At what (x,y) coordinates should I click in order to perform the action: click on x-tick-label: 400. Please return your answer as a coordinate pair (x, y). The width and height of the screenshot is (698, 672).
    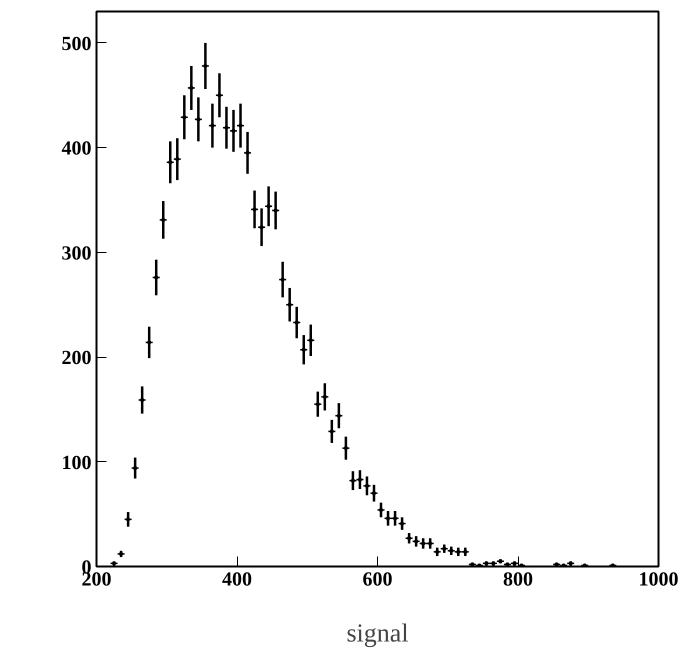
    Looking at the image, I should click on (237, 579).